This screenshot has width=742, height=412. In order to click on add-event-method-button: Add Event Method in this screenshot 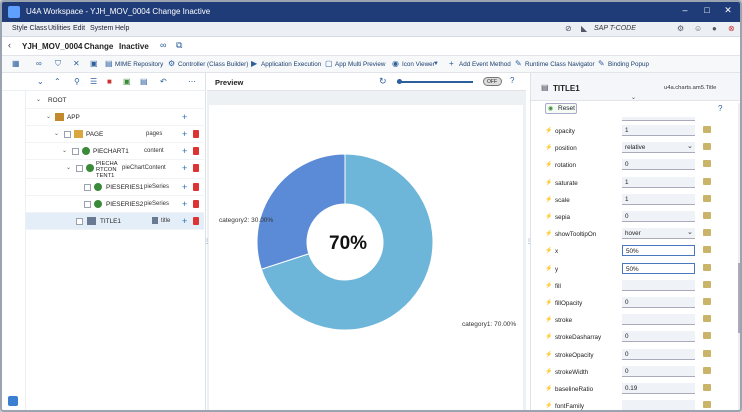, I will do `click(485, 64)`.